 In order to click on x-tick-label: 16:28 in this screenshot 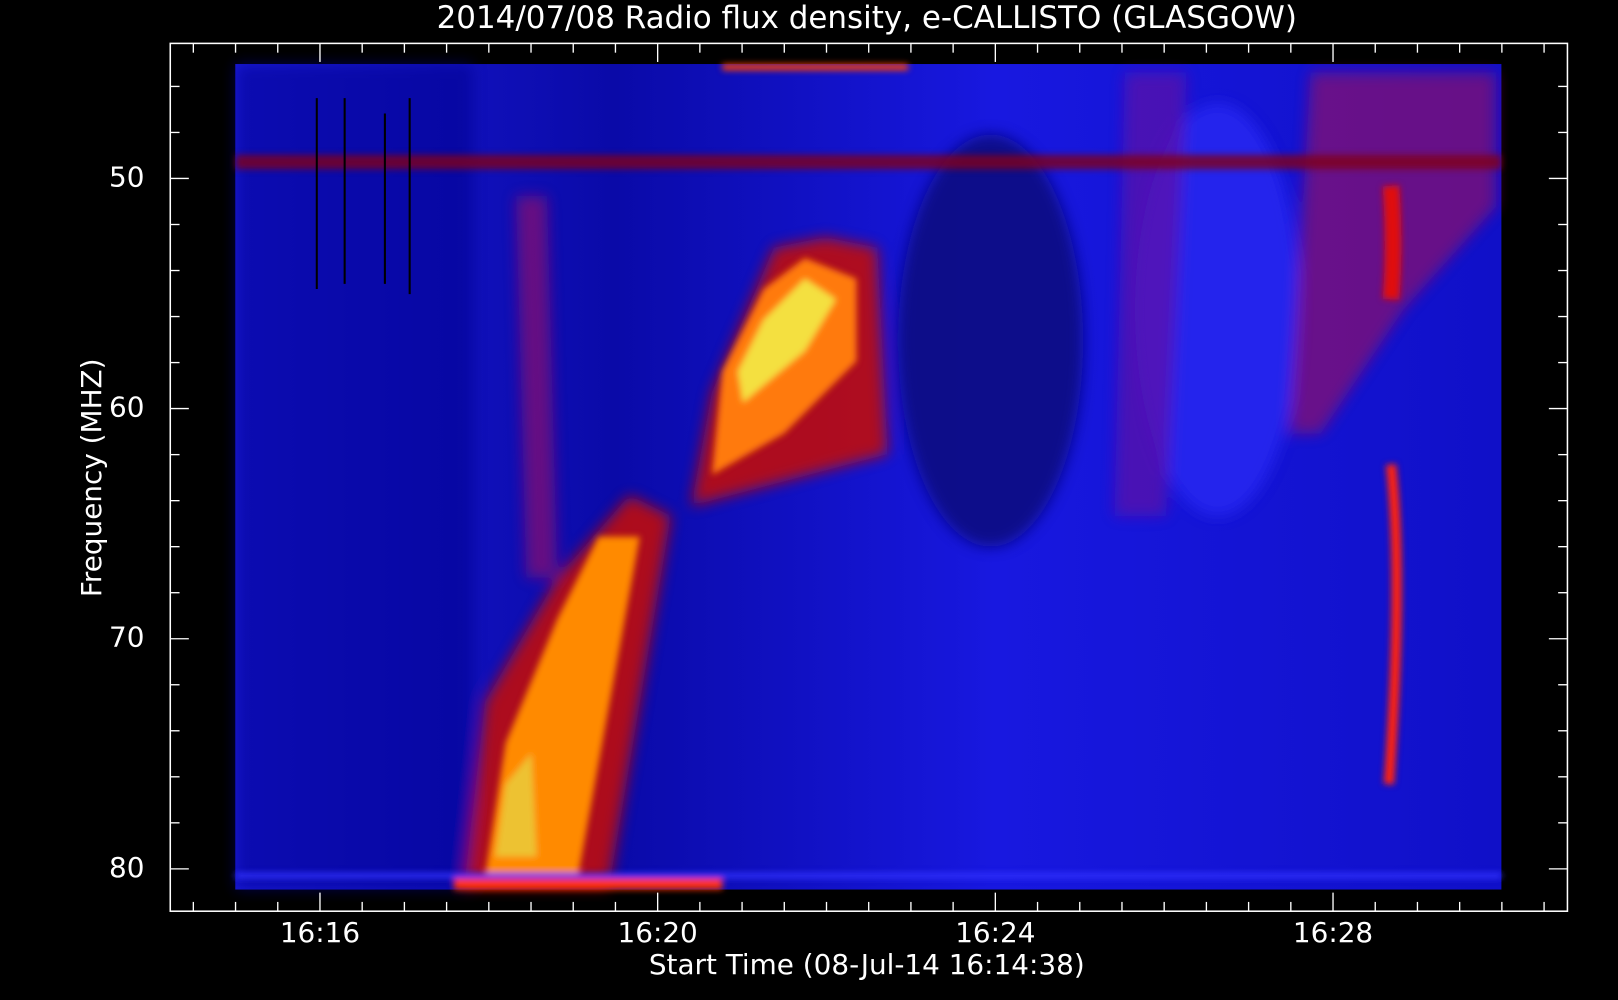, I will do `click(1333, 932)`.